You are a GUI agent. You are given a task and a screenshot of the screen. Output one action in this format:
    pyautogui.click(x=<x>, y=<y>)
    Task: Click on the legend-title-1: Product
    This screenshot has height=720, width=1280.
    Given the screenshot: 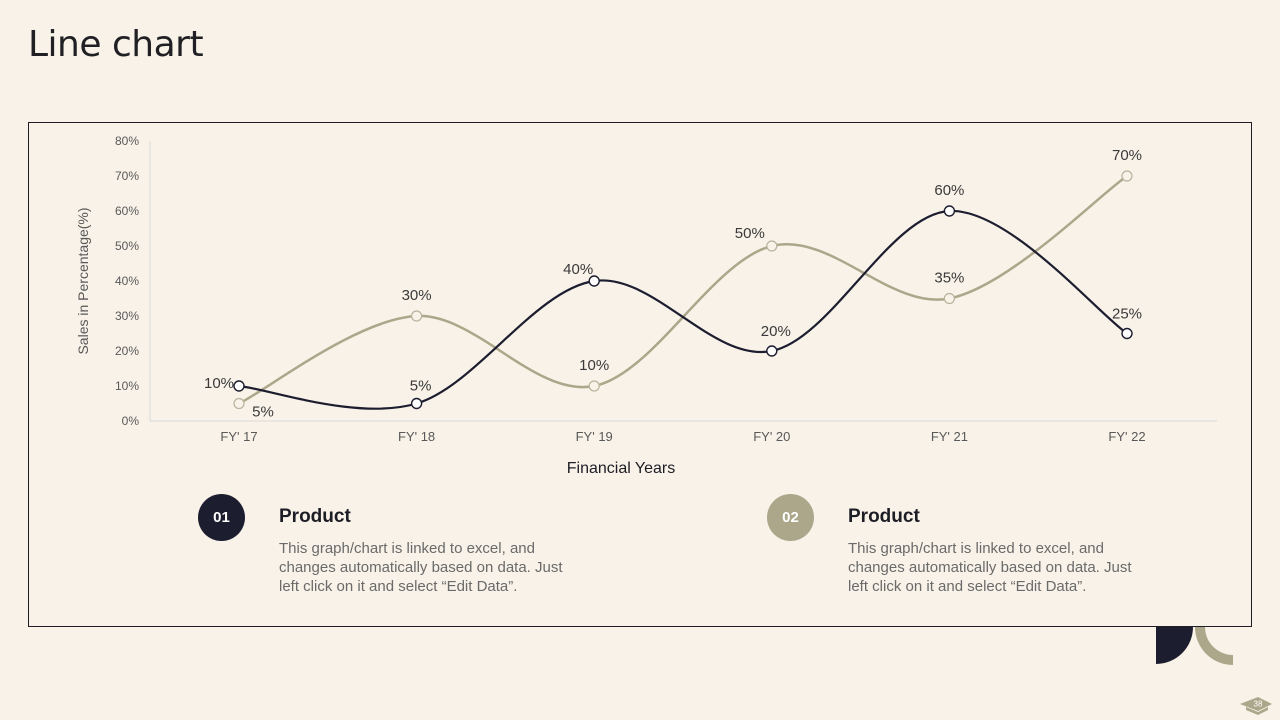 What is the action you would take?
    pyautogui.click(x=315, y=516)
    